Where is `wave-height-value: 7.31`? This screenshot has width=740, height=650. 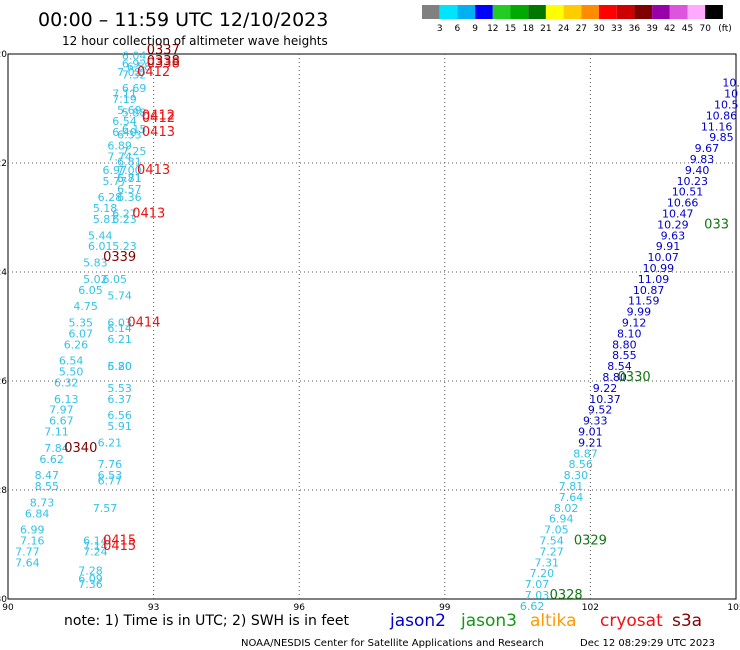
wave-height-value: 7.31 is located at coordinates (546, 562).